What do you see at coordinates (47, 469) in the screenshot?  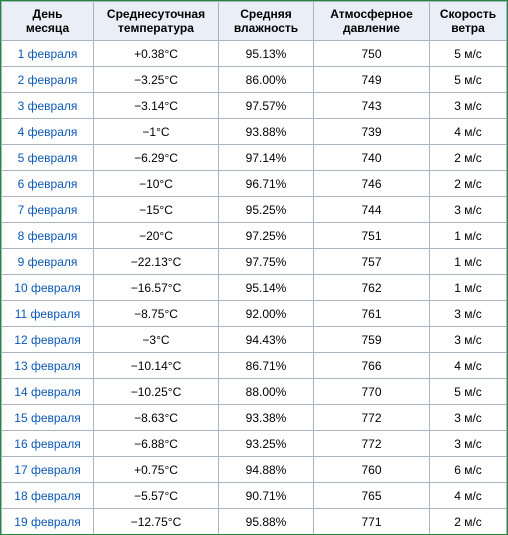 I see `day-link: 17 февраля` at bounding box center [47, 469].